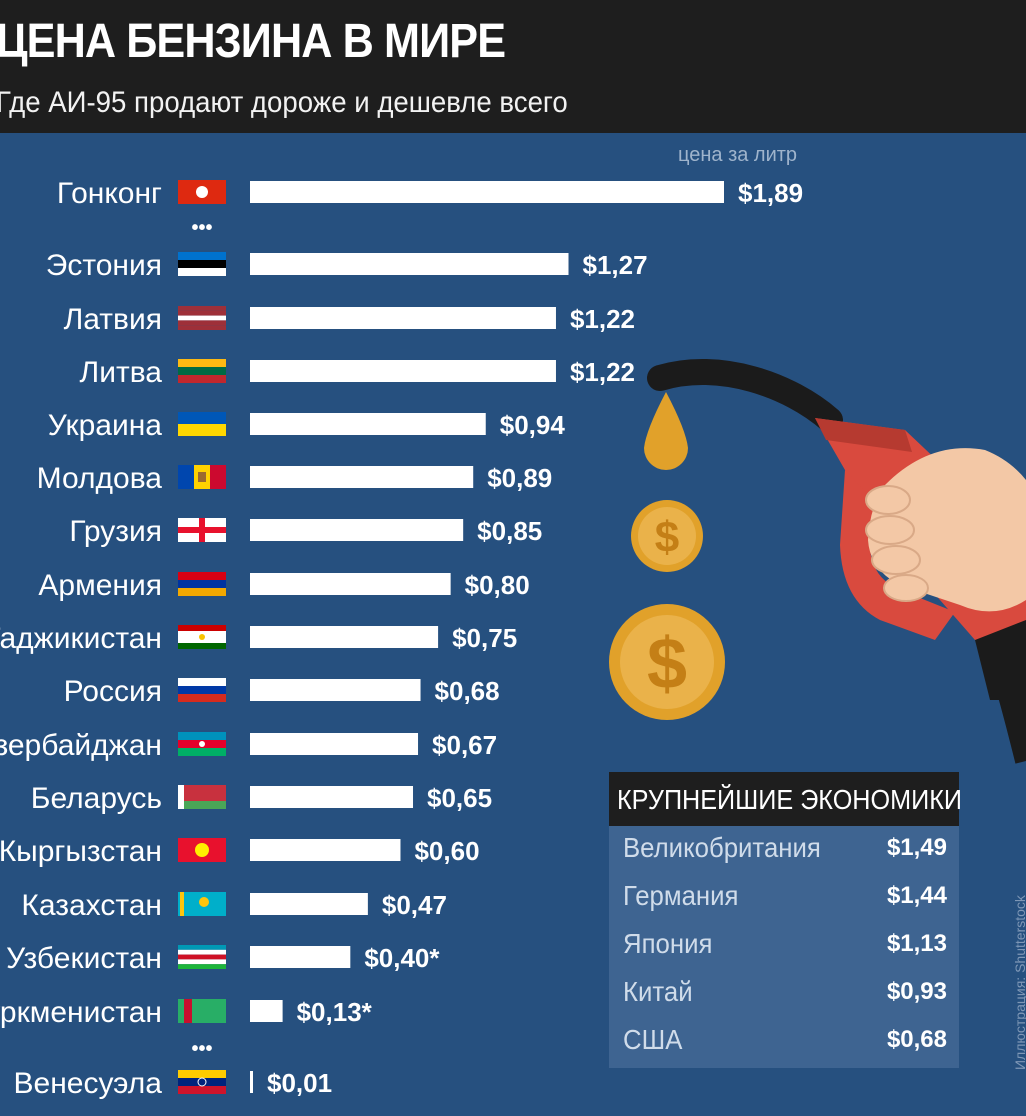  Describe the element at coordinates (113, 691) in the screenshot. I see `country-label: Россия` at that location.